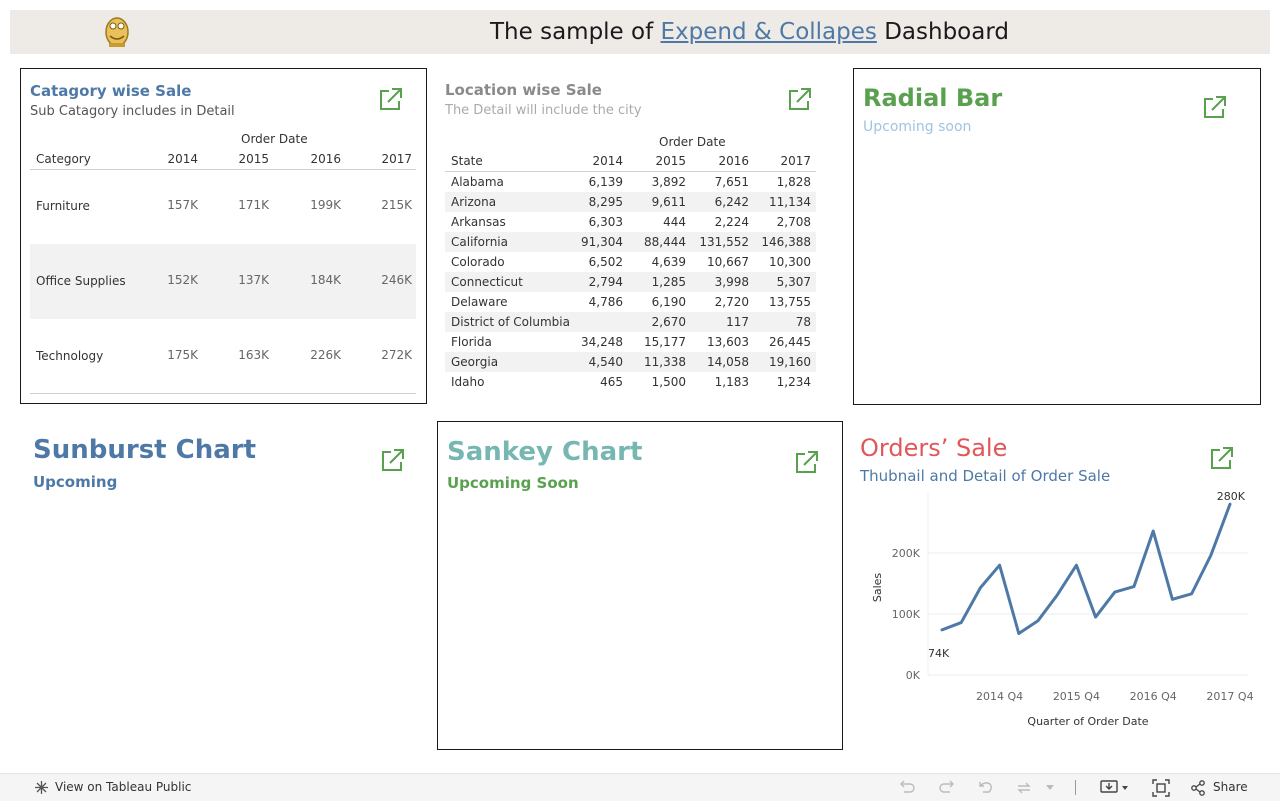  Describe the element at coordinates (223, 169) in the screenshot. I see `header-divider` at that location.